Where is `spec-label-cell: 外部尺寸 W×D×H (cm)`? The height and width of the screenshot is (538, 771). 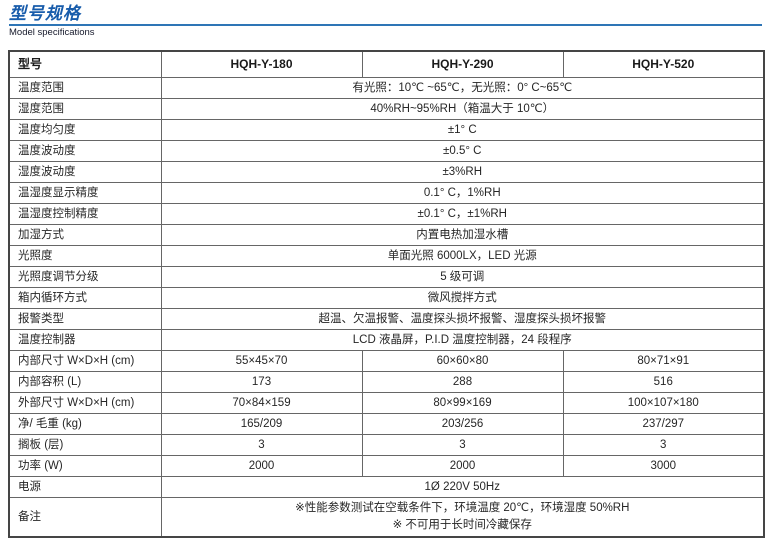
spec-label-cell: 外部尺寸 W×D×H (cm) is located at coordinates (85, 402).